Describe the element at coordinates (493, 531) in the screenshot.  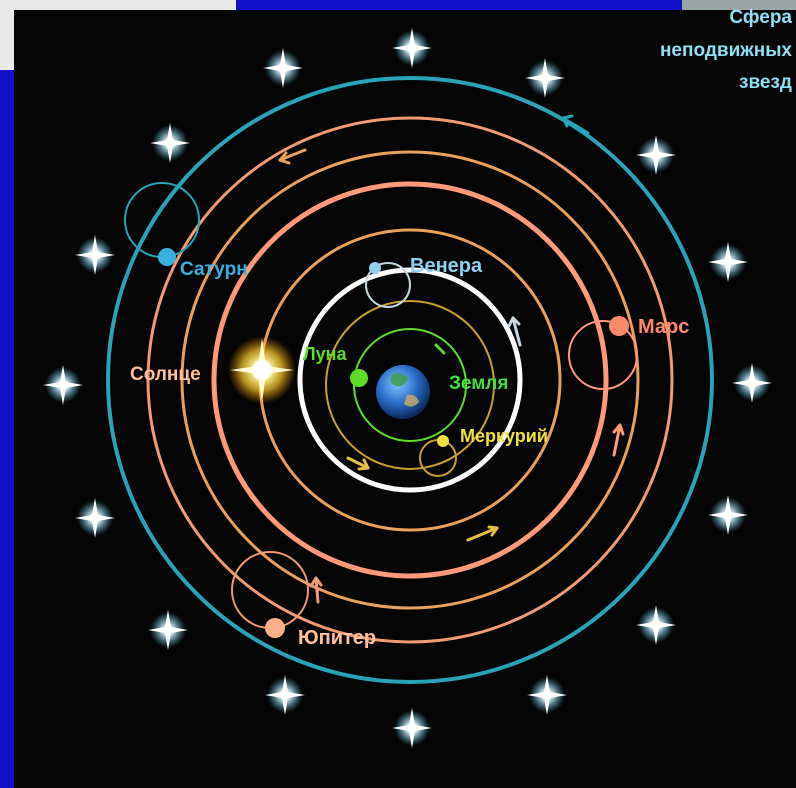
I see `arrow-sun-orbit-head` at that location.